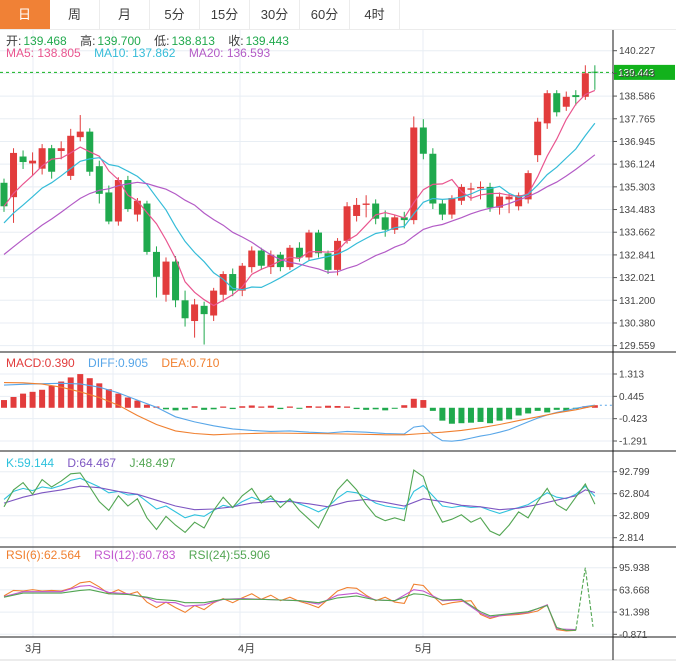  What do you see at coordinates (375, 14) in the screenshot?
I see `tab-4hour: 4时` at bounding box center [375, 14].